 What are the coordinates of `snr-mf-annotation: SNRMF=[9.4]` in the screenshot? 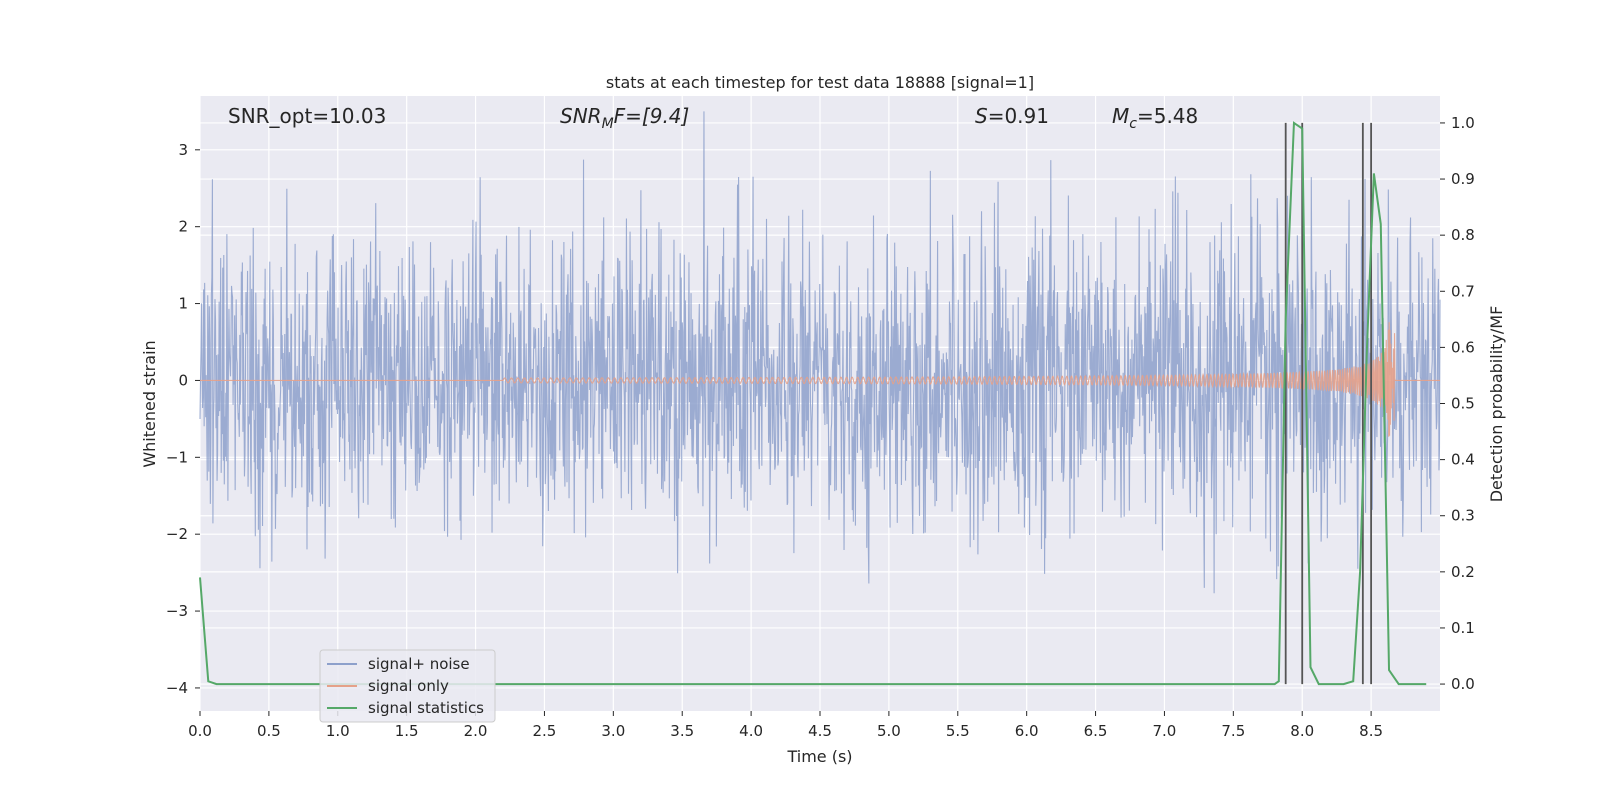 It's located at (624, 118).